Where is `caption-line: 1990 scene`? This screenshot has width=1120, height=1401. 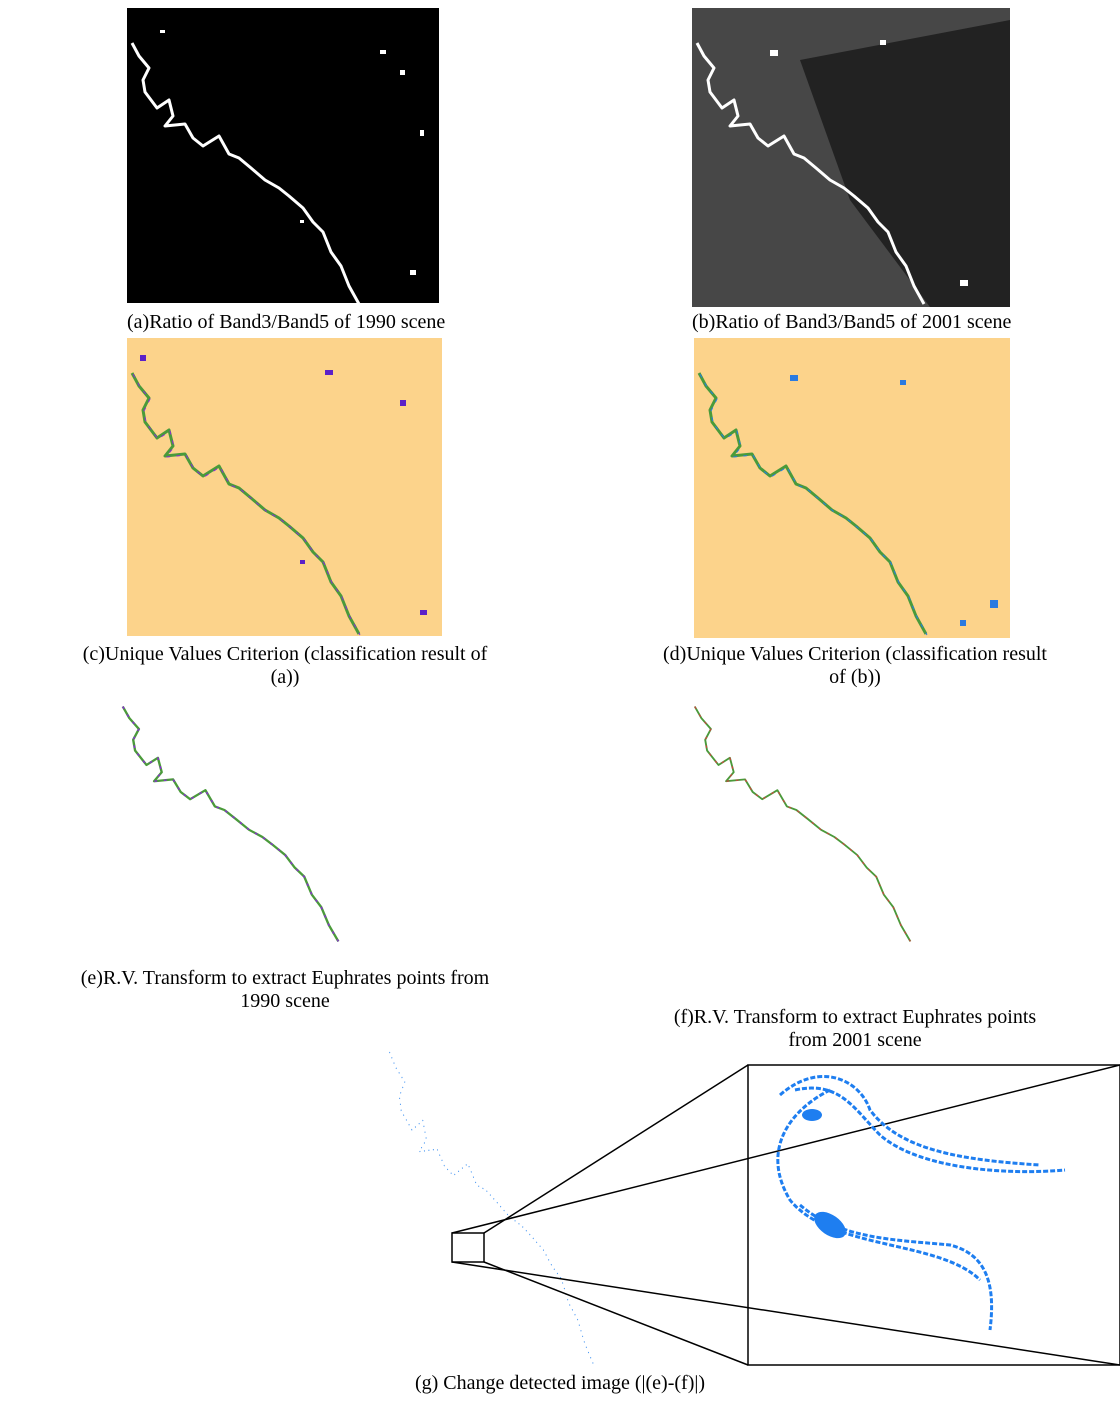
caption-line: 1990 scene is located at coordinates (285, 1001).